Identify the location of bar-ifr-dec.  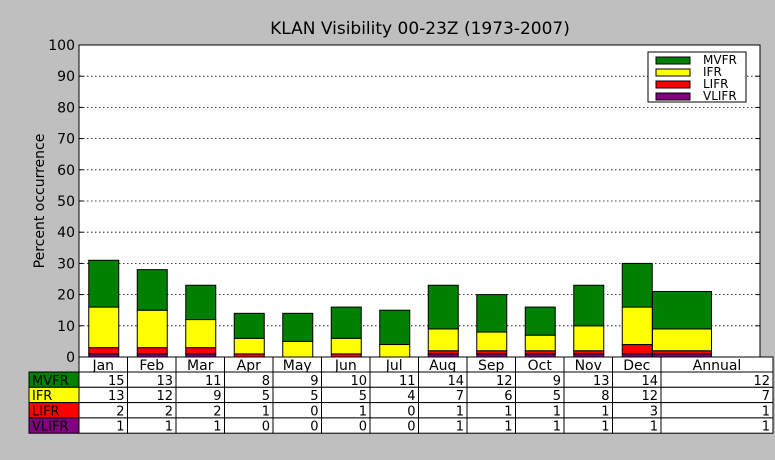
(637, 326).